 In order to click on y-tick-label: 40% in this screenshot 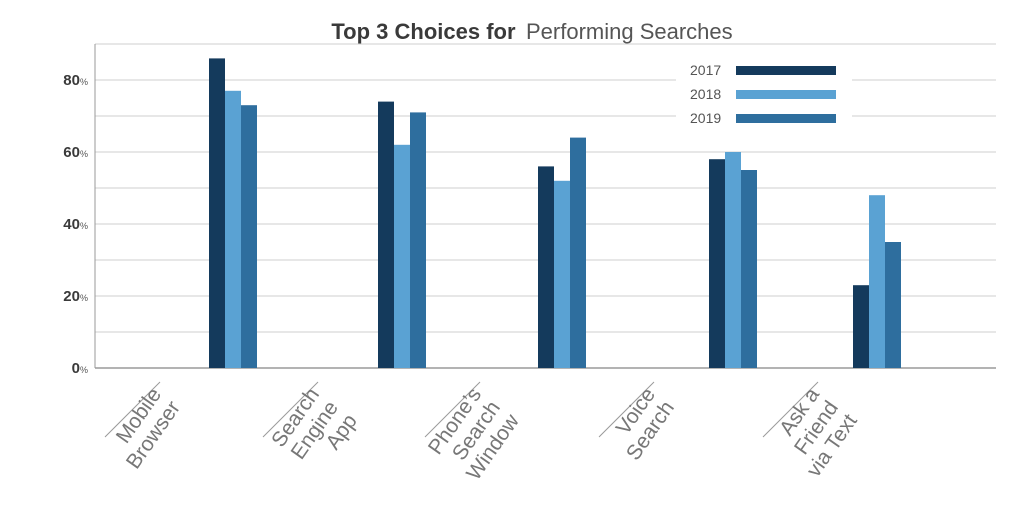, I will do `click(75, 224)`.